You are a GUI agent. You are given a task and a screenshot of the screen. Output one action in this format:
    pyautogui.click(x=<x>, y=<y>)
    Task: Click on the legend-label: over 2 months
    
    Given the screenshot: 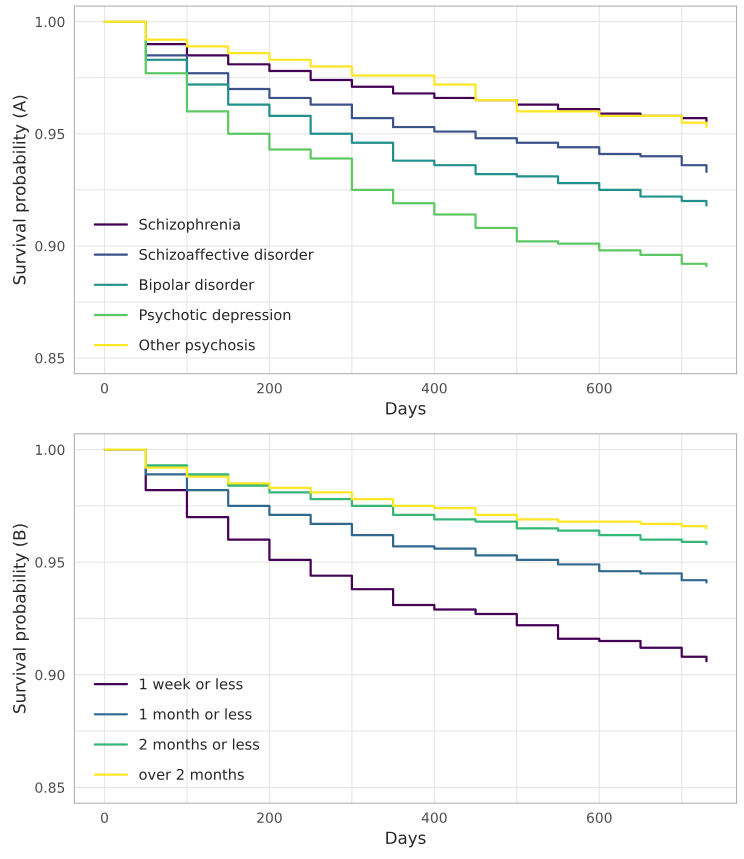 What is the action you would take?
    pyautogui.click(x=191, y=774)
    